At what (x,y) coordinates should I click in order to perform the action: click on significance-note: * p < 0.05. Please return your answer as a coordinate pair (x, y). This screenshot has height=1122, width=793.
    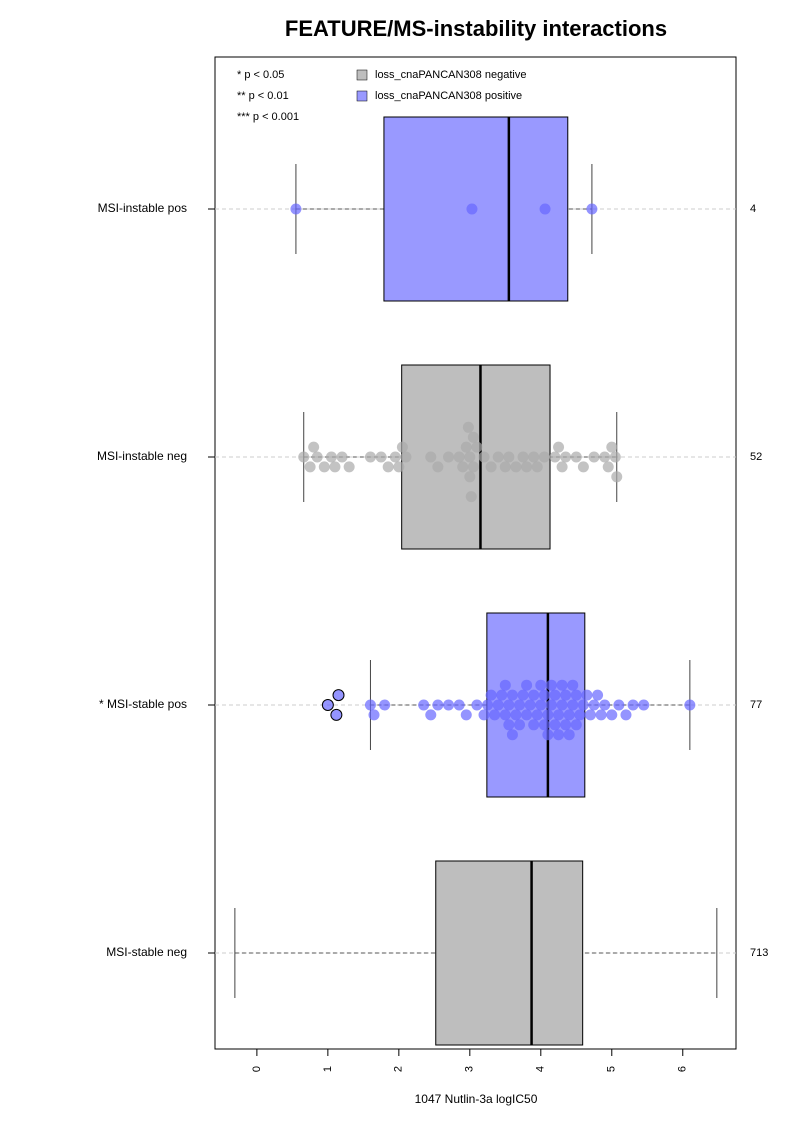
    Looking at the image, I should click on (260, 75).